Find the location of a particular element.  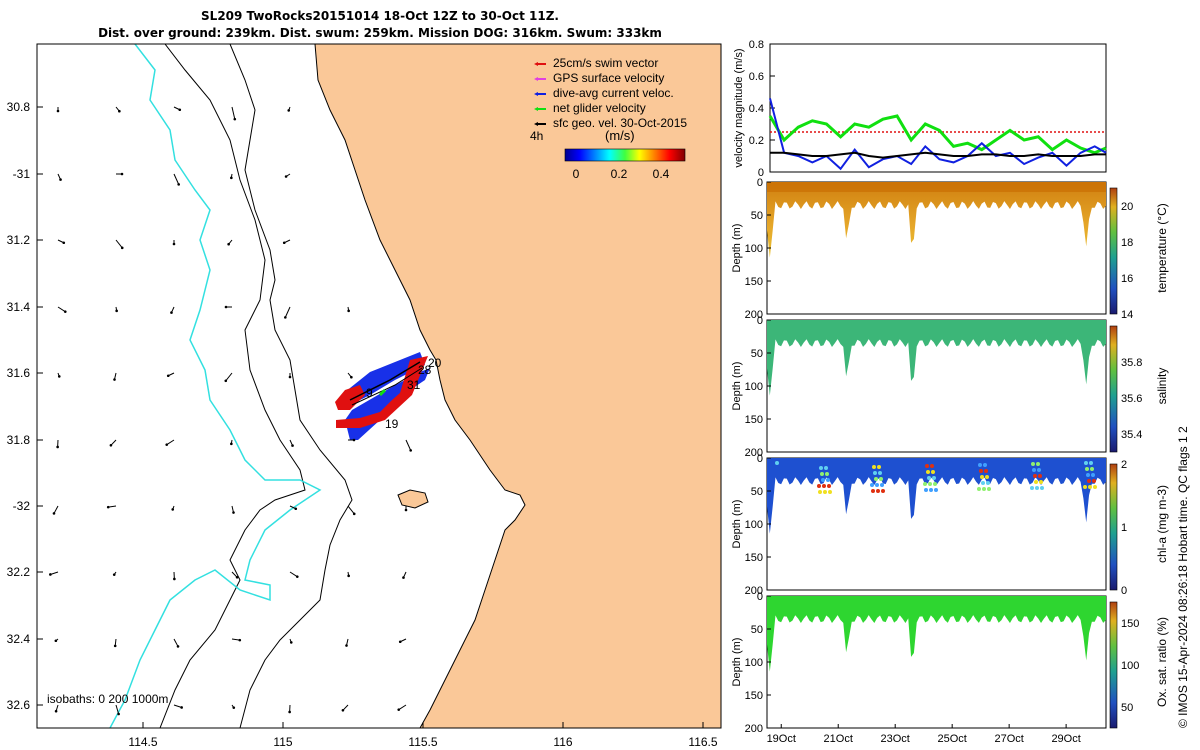

velocity-ylabel: velocity magnitude (m/s) is located at coordinates (739, 107).